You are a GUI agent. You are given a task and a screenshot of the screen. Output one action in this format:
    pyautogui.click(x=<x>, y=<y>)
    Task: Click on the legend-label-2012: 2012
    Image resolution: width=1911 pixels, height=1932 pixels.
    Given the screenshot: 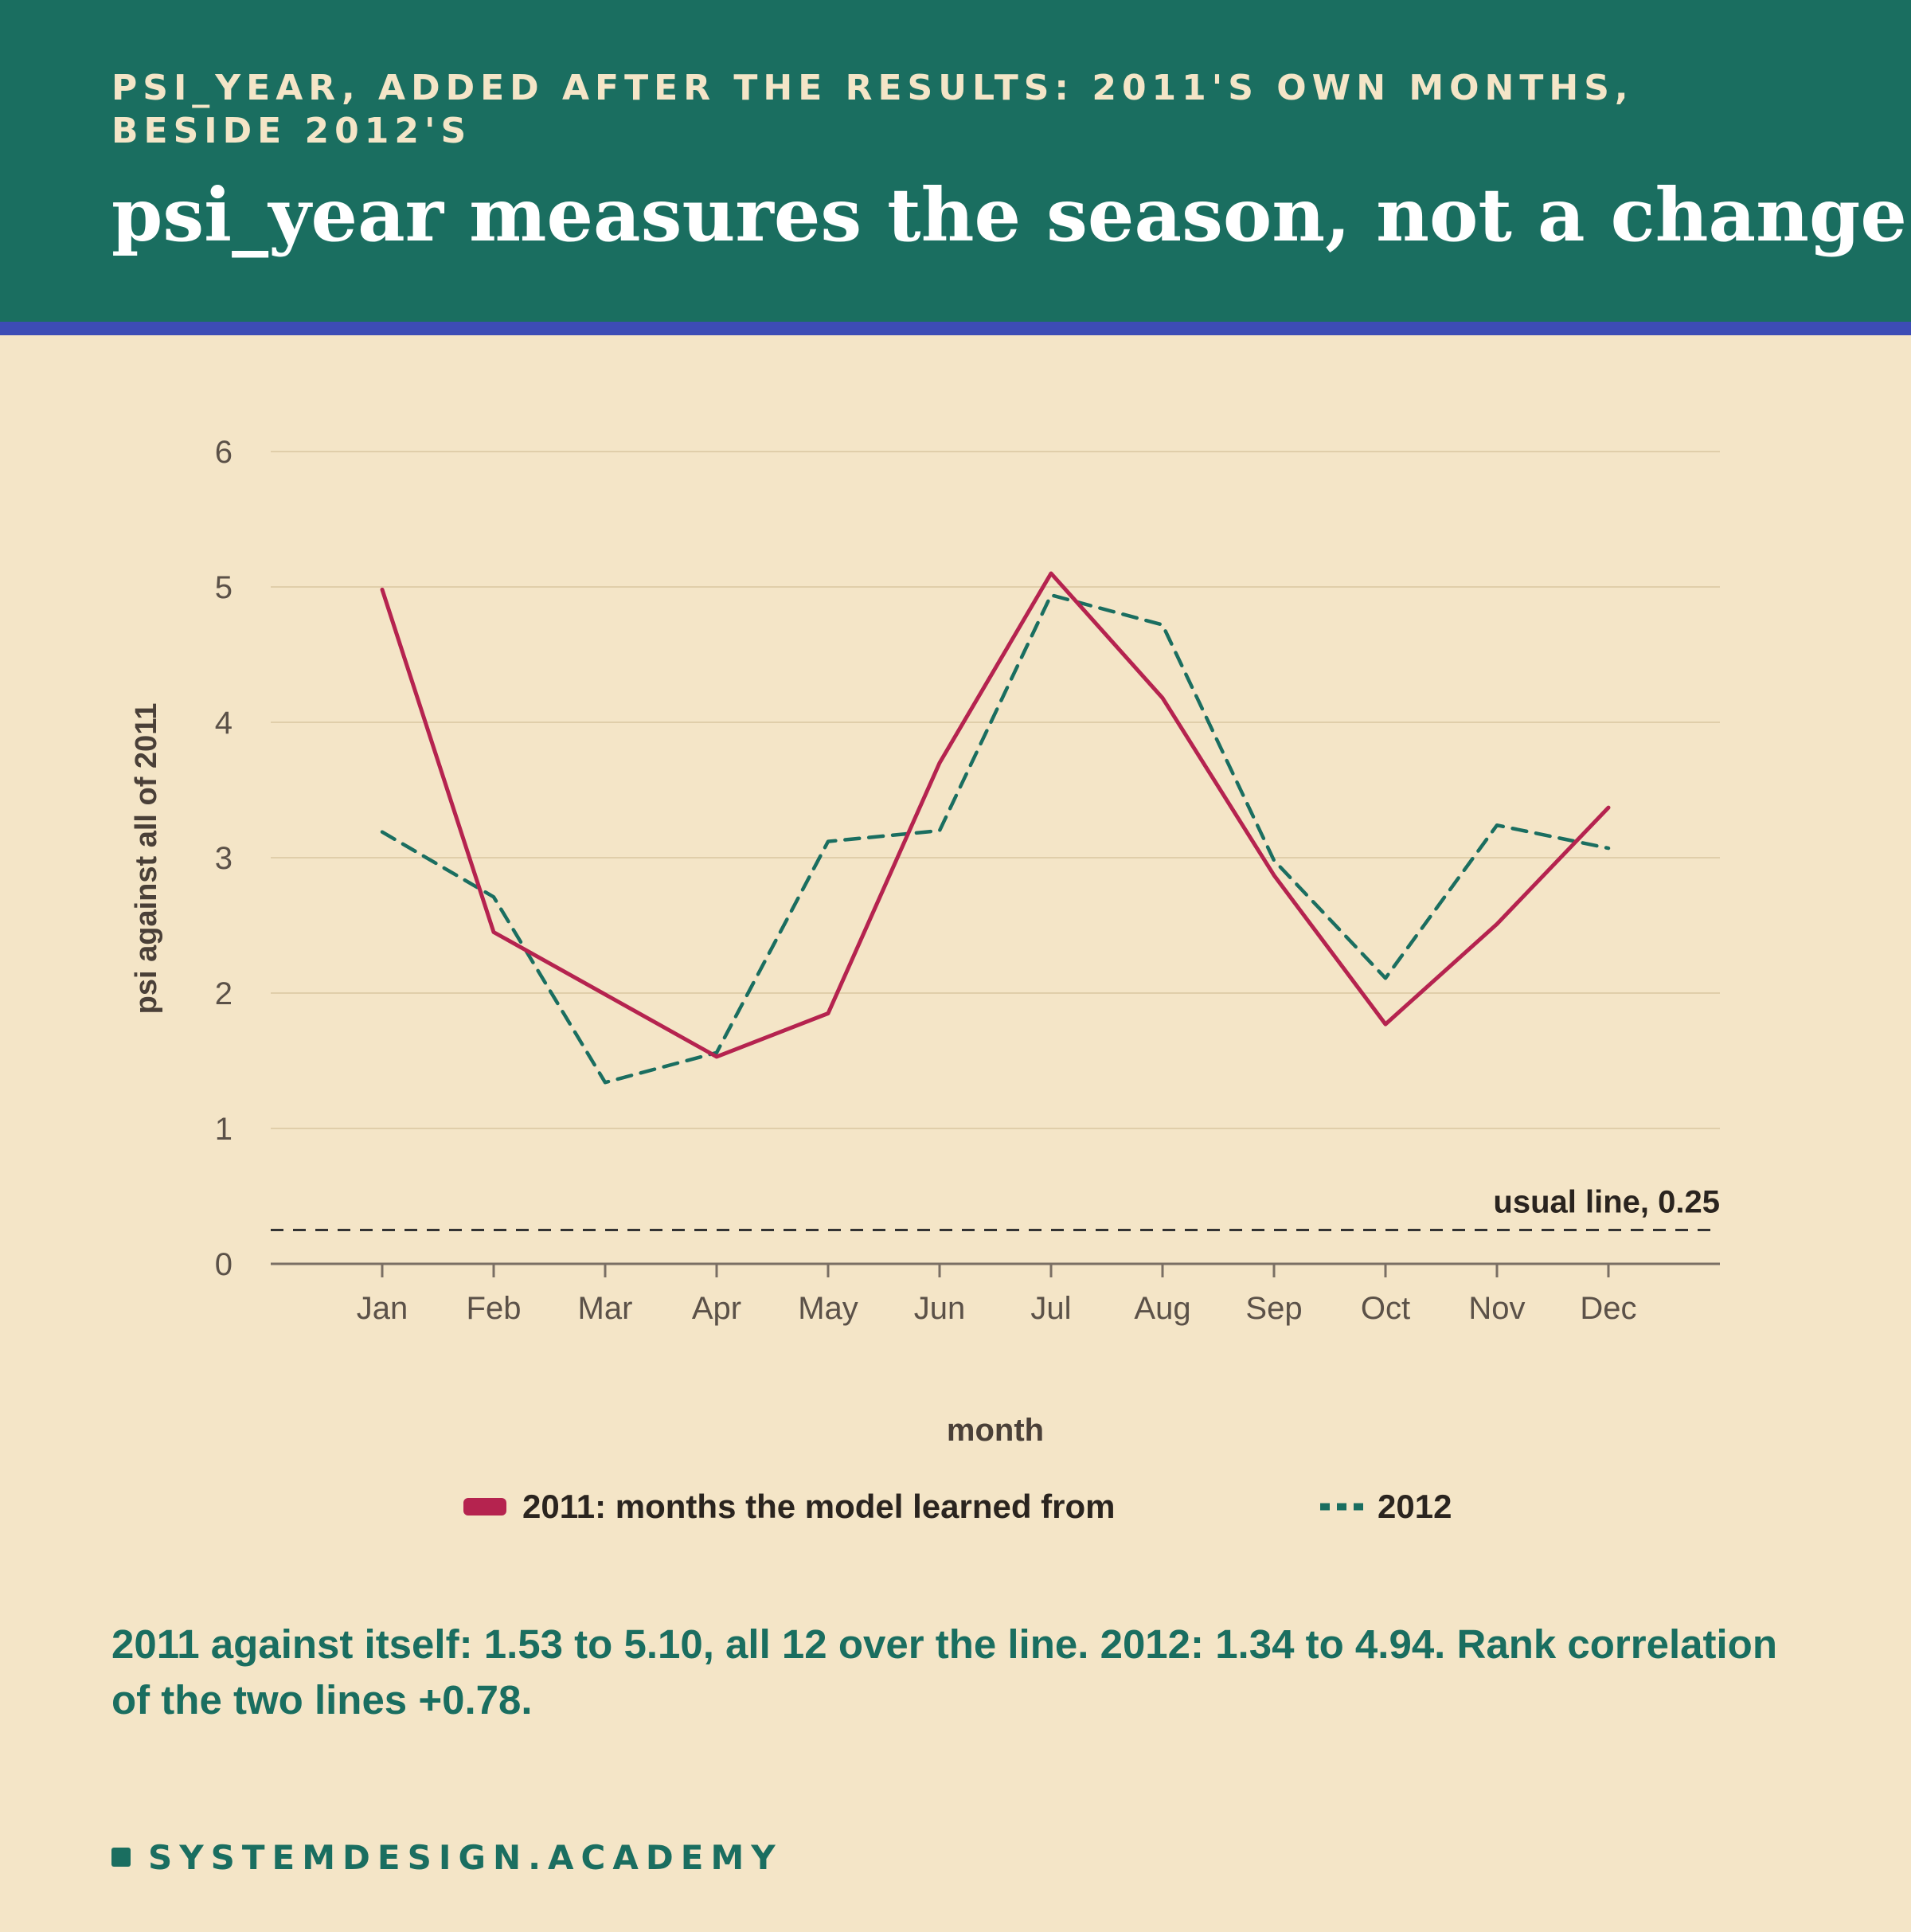 What is the action you would take?
    pyautogui.click(x=1415, y=1506)
    